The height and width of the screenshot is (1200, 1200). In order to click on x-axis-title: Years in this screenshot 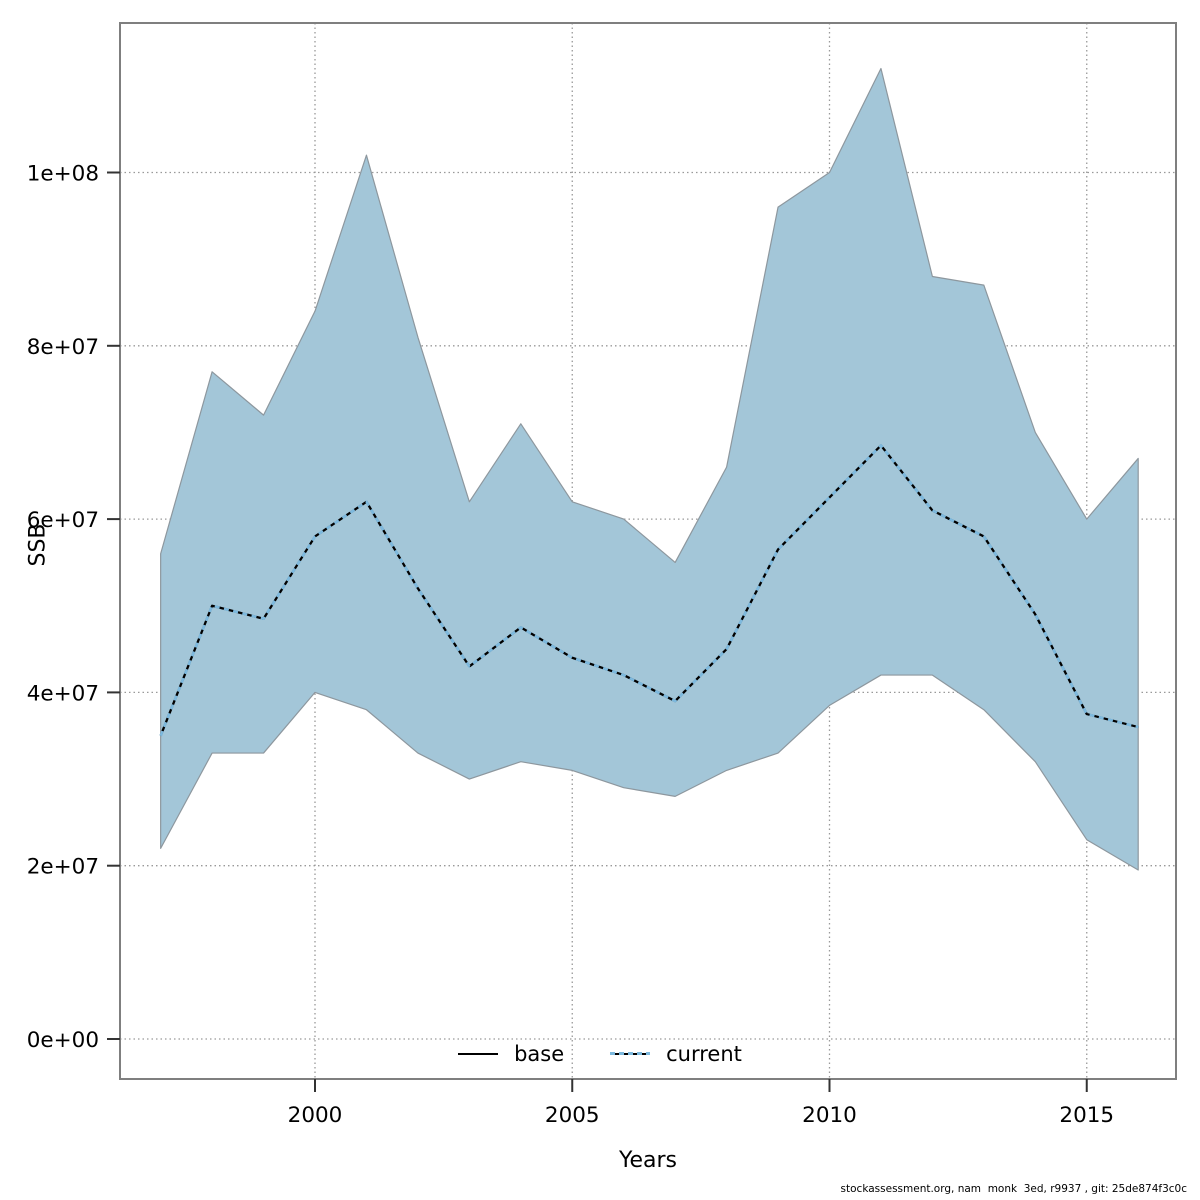, I will do `click(648, 1160)`.